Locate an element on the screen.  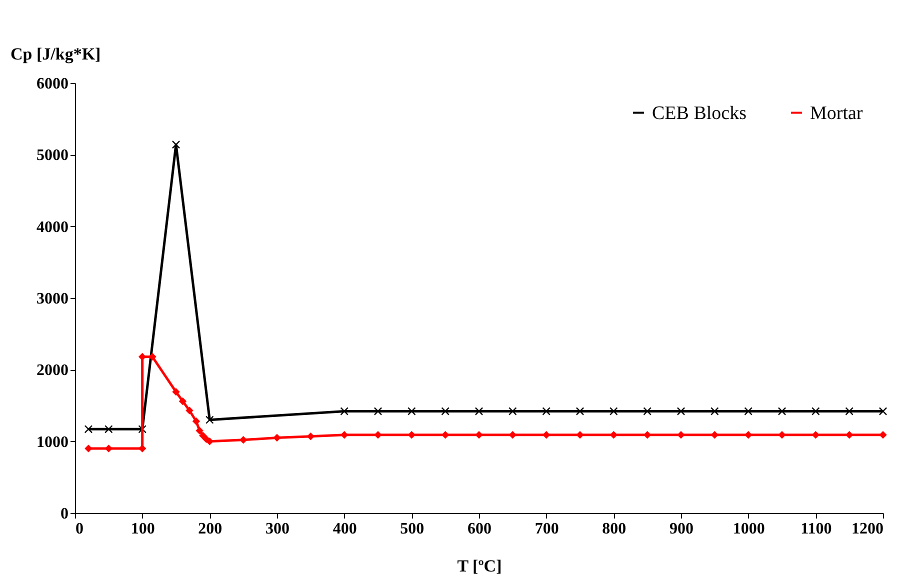
y-tick-label: 3000 is located at coordinates (52, 299).